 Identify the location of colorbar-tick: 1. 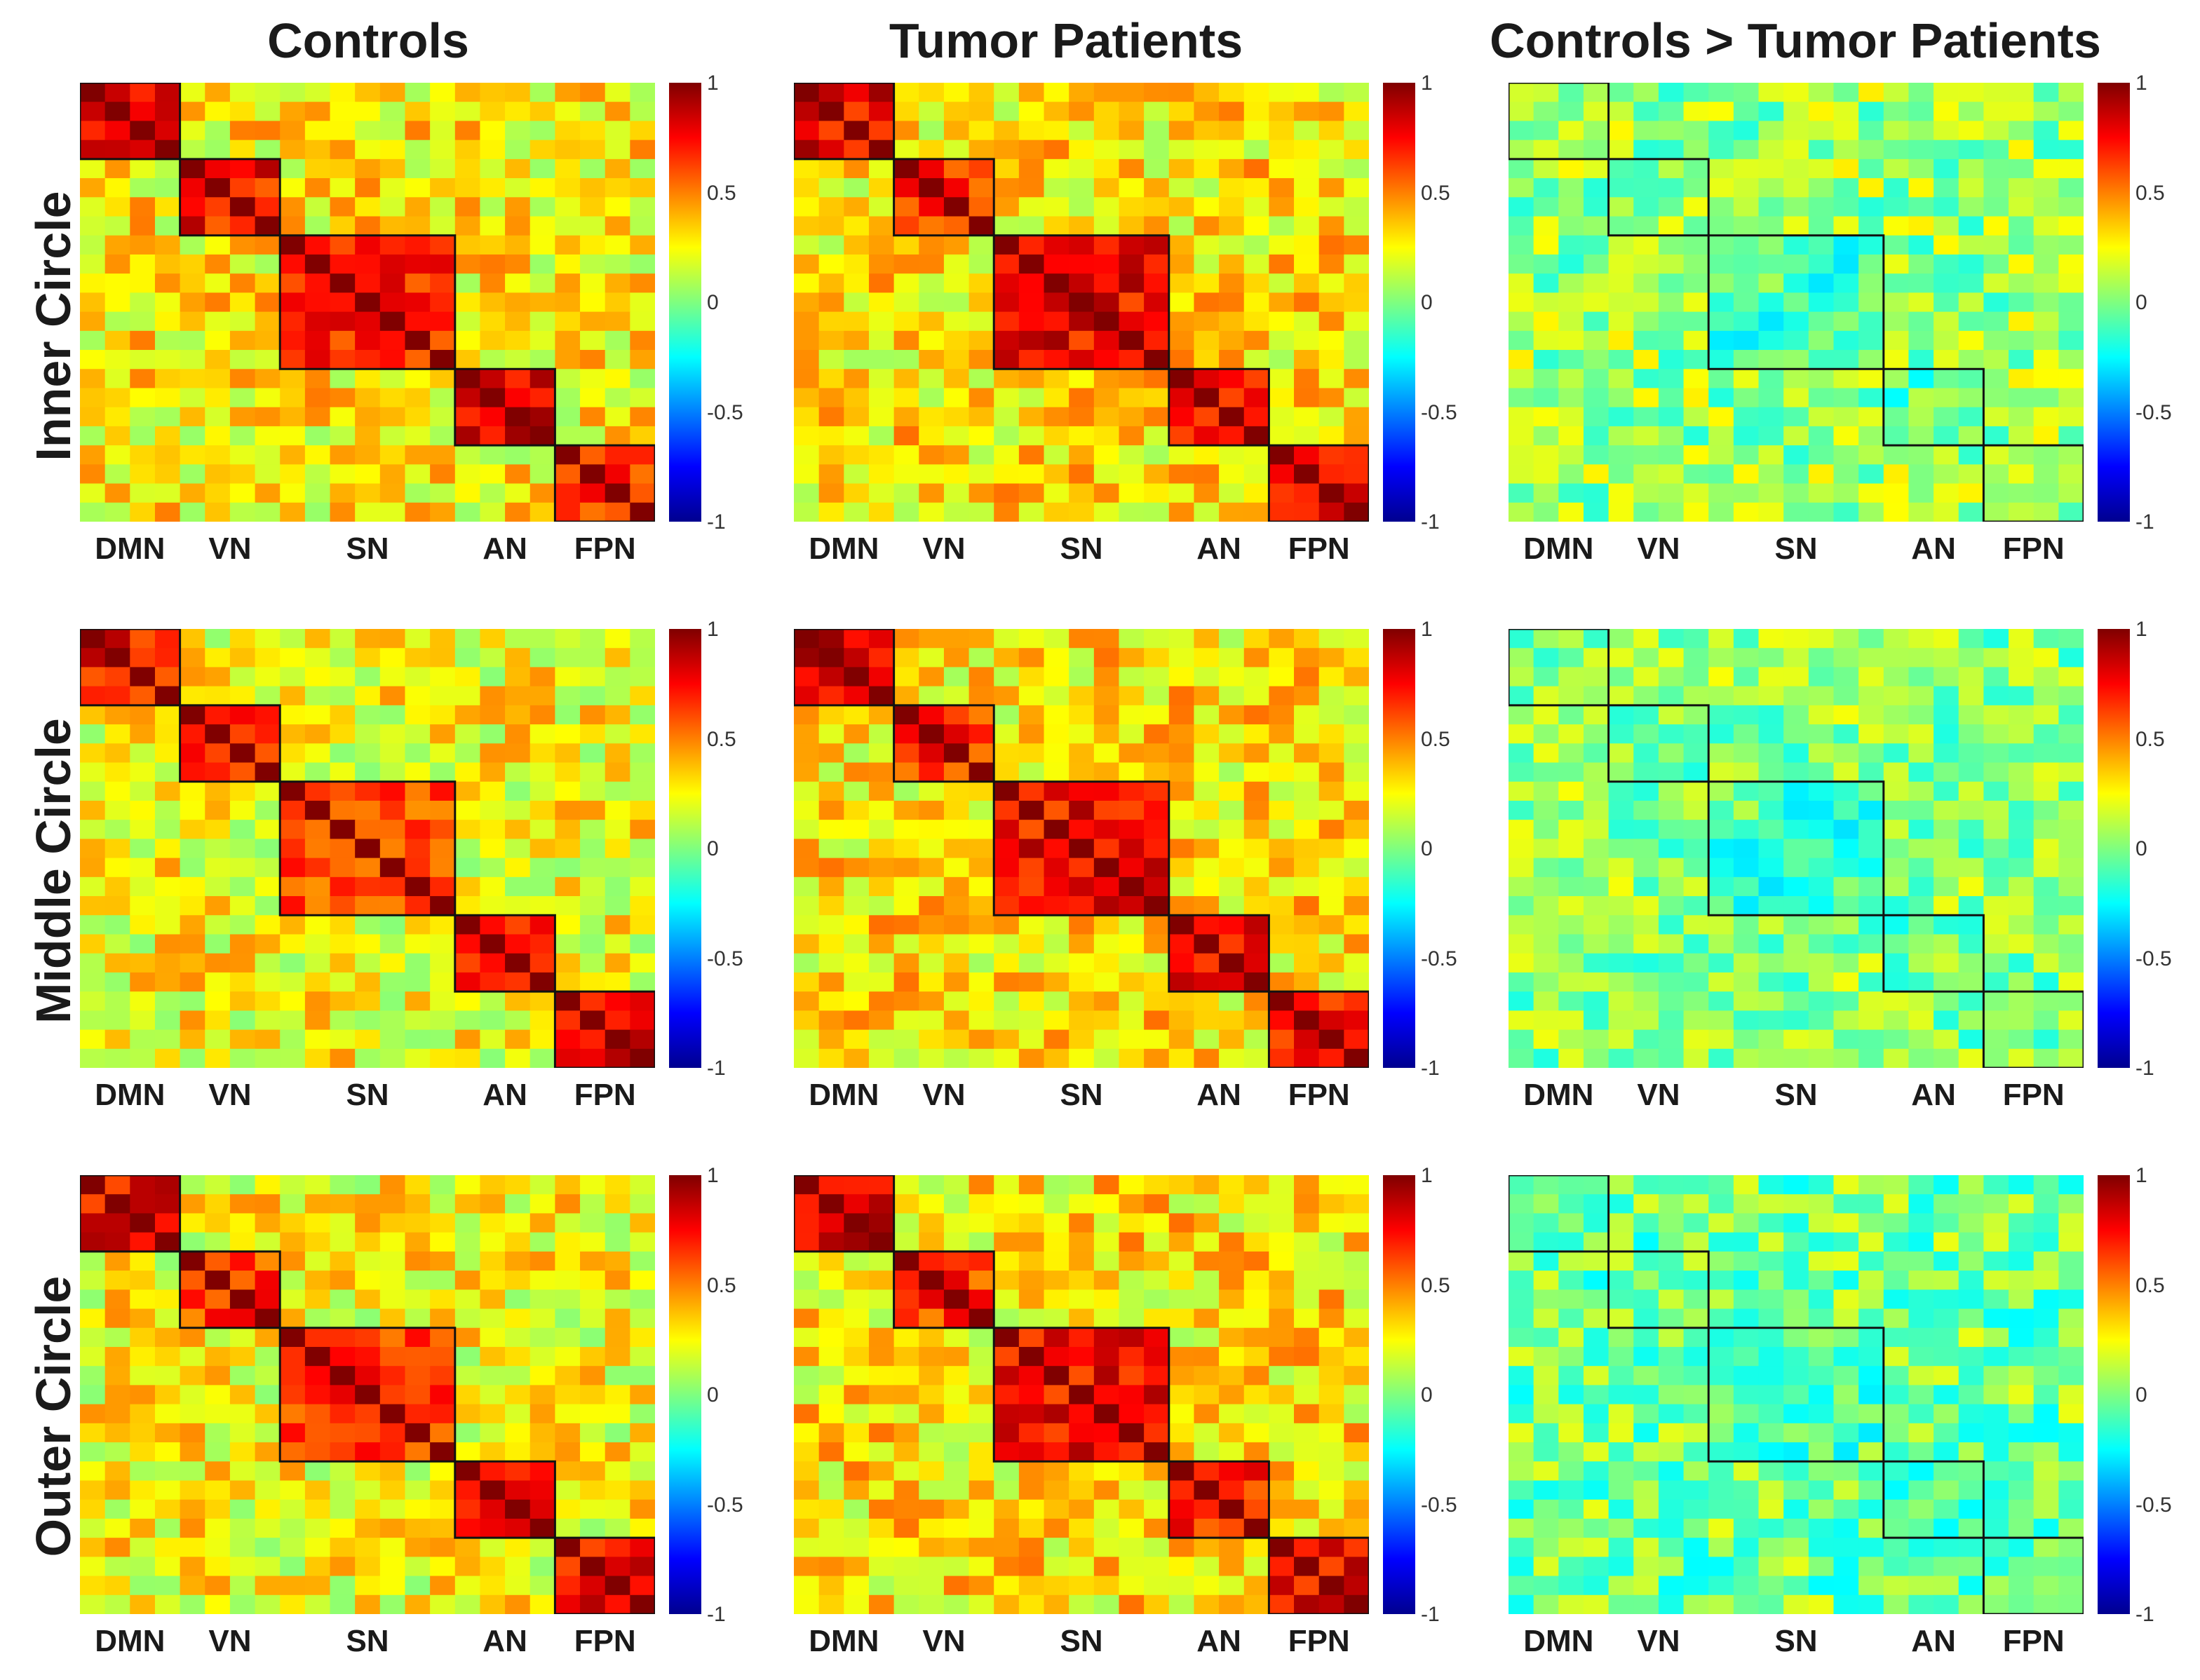
(713, 1175).